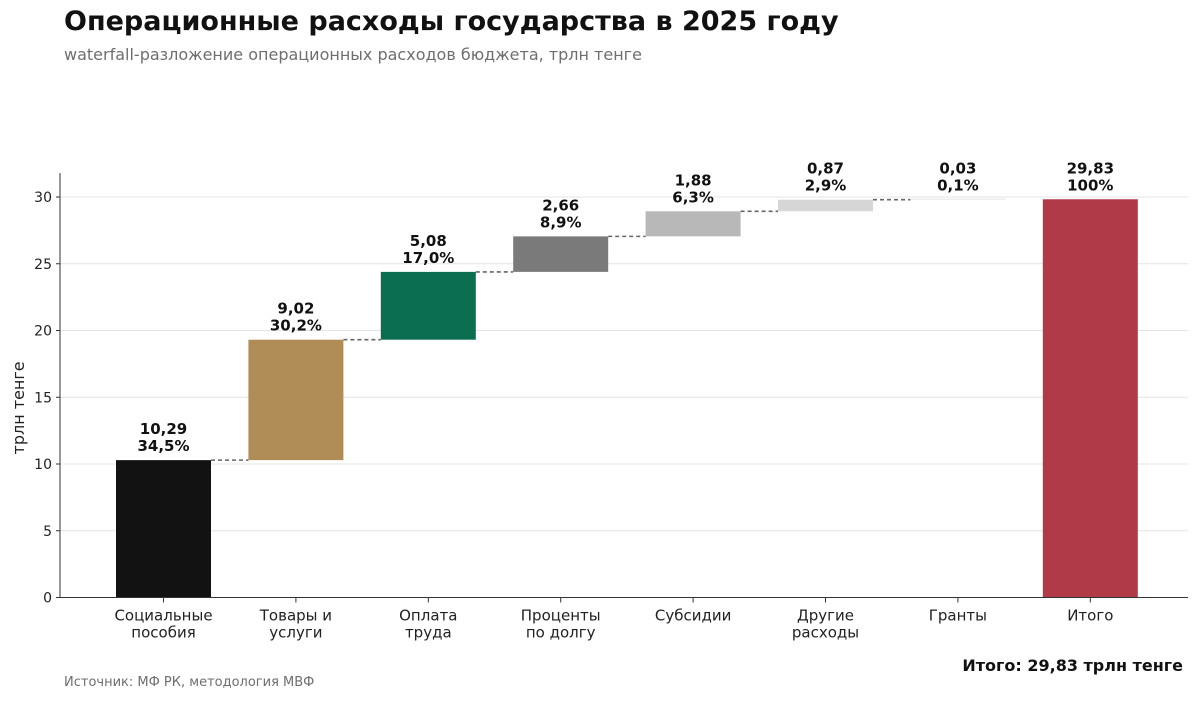 Image resolution: width=1200 pixels, height=701 pixels. I want to click on y-axis-title: трлн тенге, so click(18, 407).